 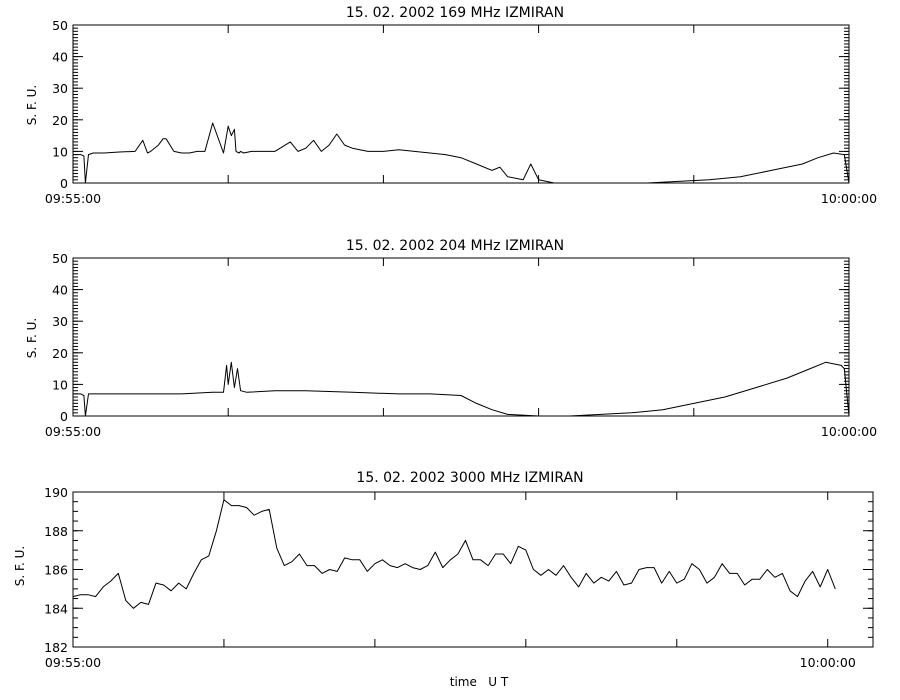 What do you see at coordinates (469, 478) in the screenshot?
I see `chart-title: 15. 02. 2002 3000 MHz IZMIRAN` at bounding box center [469, 478].